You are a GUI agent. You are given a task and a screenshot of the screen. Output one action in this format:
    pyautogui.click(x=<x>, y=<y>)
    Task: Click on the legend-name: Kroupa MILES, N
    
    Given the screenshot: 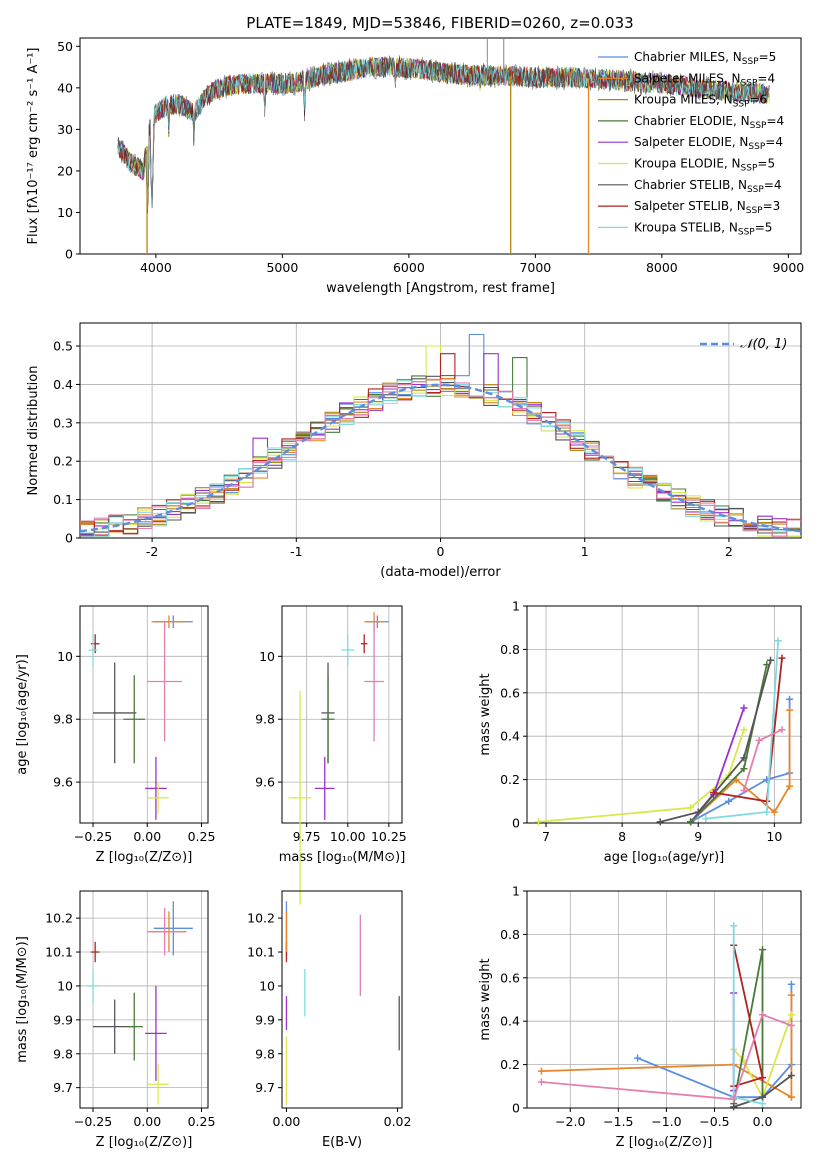 What is the action you would take?
    pyautogui.click(x=683, y=100)
    